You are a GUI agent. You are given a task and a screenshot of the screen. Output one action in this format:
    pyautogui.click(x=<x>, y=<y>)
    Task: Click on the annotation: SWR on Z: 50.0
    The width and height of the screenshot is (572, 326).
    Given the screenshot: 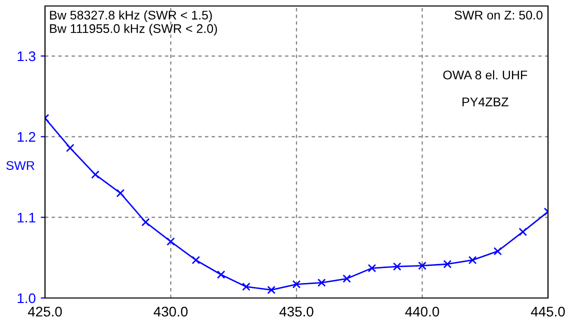 What is the action you would take?
    pyautogui.click(x=498, y=15)
    